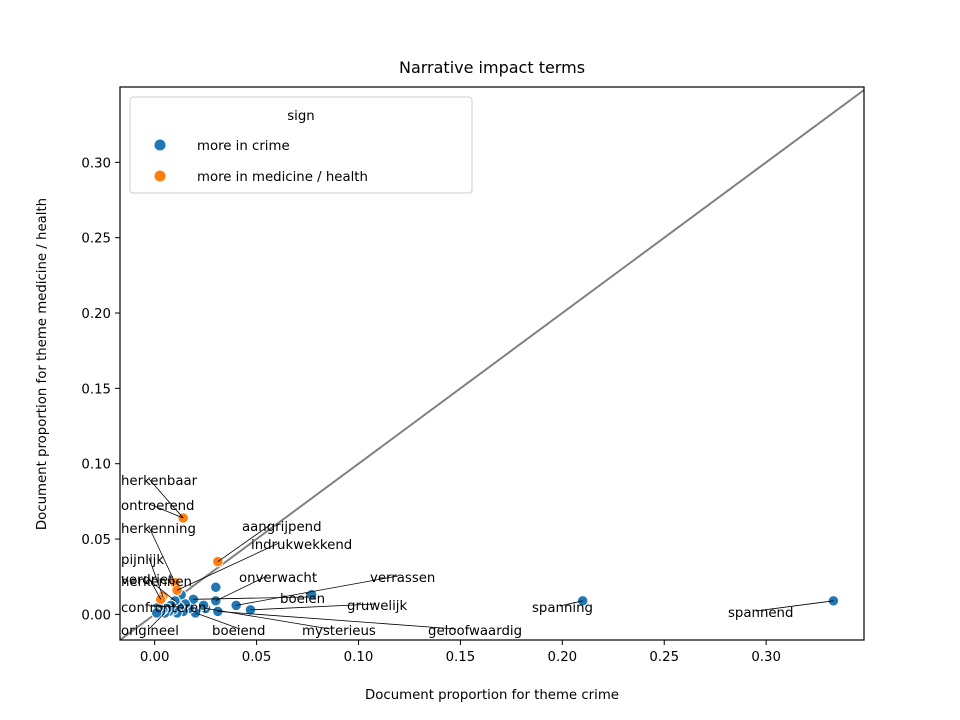 The image size is (960, 720). I want to click on annotation-label: confronteren, so click(163, 608).